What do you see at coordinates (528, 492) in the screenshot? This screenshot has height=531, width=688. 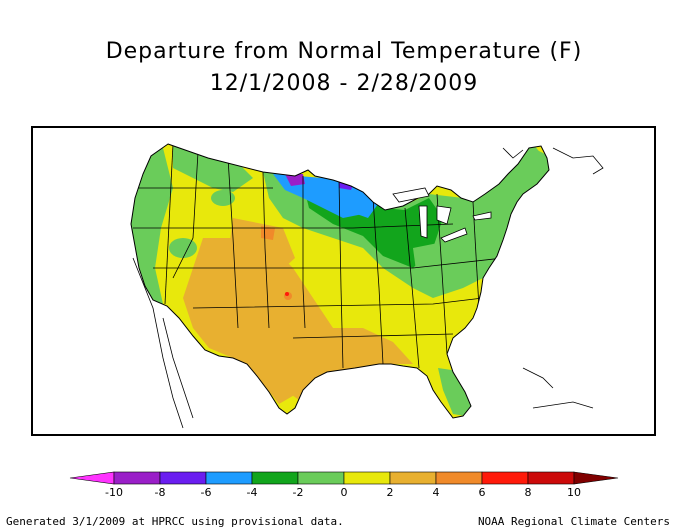 I see `legend-tick-label: 8` at bounding box center [528, 492].